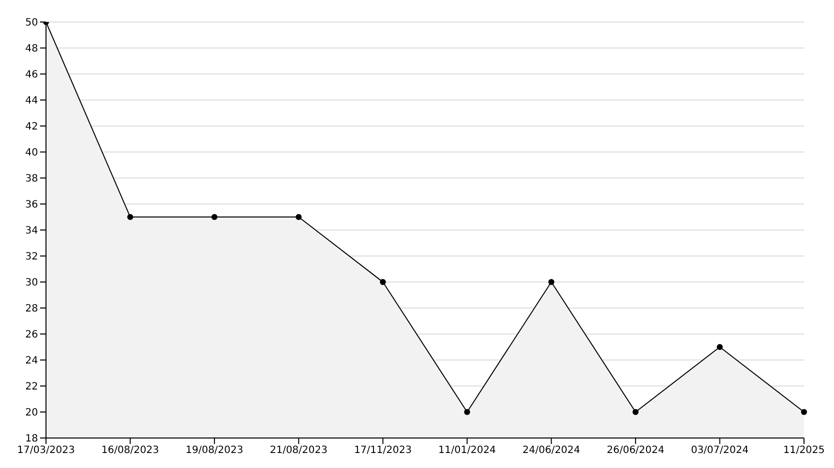  I want to click on y-tick-label: 46, so click(31, 75).